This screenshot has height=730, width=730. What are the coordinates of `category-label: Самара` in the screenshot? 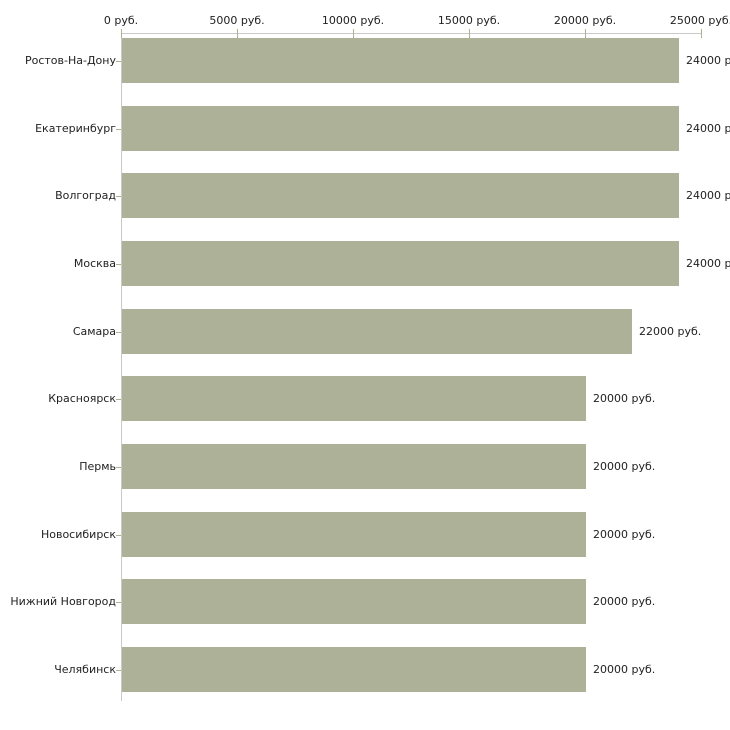 It's located at (94, 331).